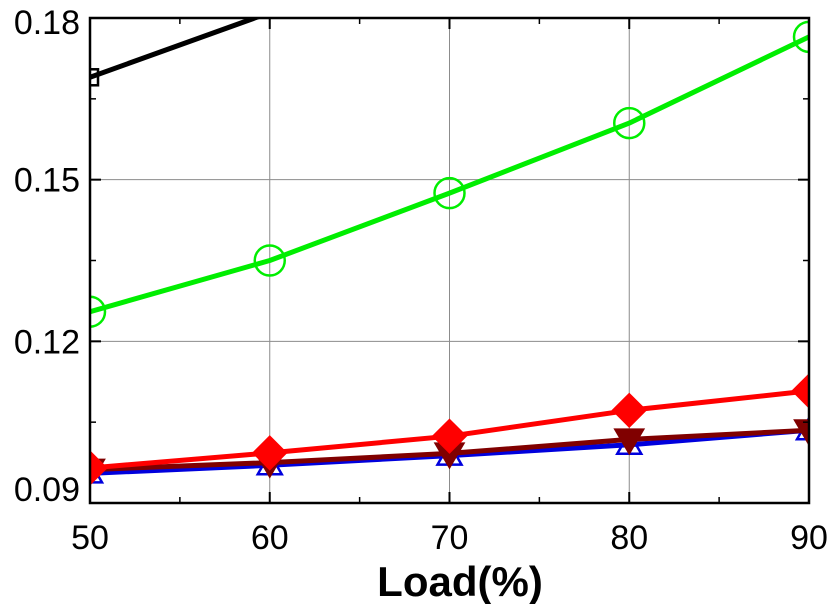  Describe the element at coordinates (90, 538) in the screenshot. I see `x-tick-label: 50` at that location.